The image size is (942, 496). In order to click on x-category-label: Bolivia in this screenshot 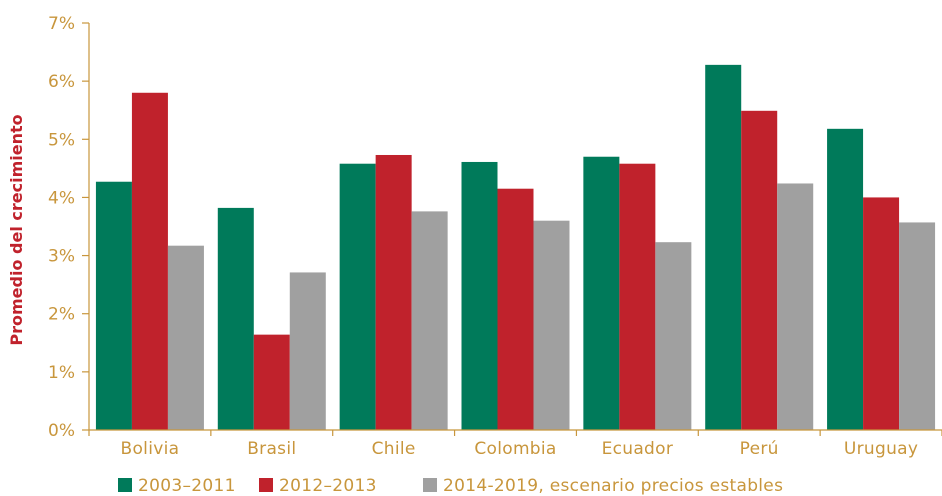, I will do `click(150, 449)`.